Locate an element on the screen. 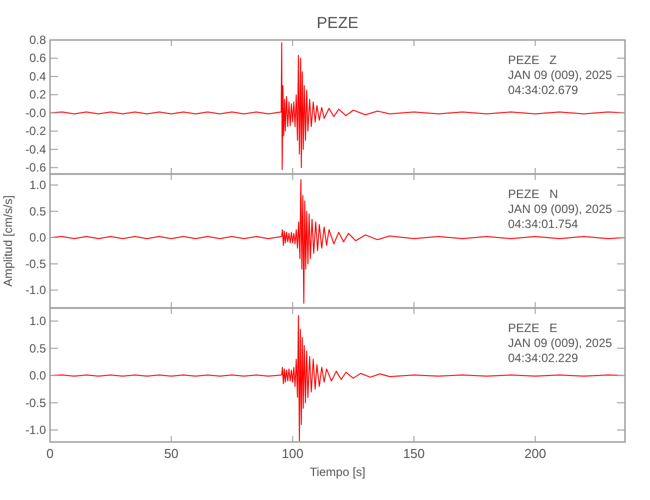 This screenshot has width=650, height=500. y-tick-label: -0.4 is located at coordinates (35, 149).